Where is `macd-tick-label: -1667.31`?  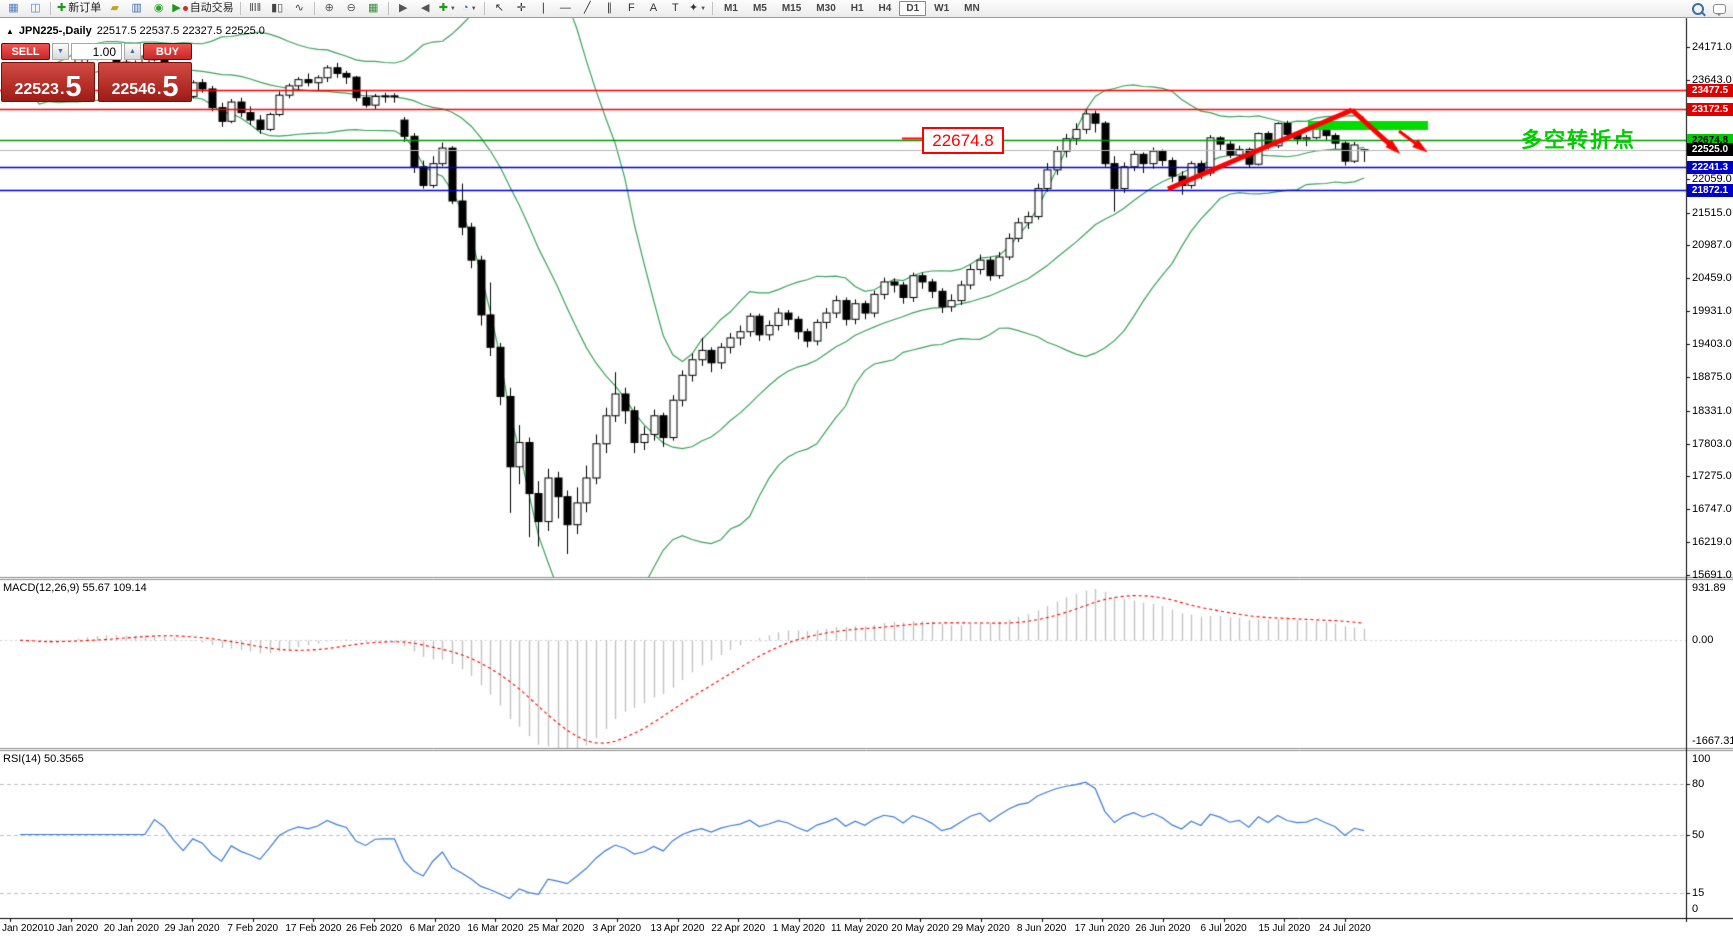
macd-tick-label: -1667.31 is located at coordinates (1712, 741).